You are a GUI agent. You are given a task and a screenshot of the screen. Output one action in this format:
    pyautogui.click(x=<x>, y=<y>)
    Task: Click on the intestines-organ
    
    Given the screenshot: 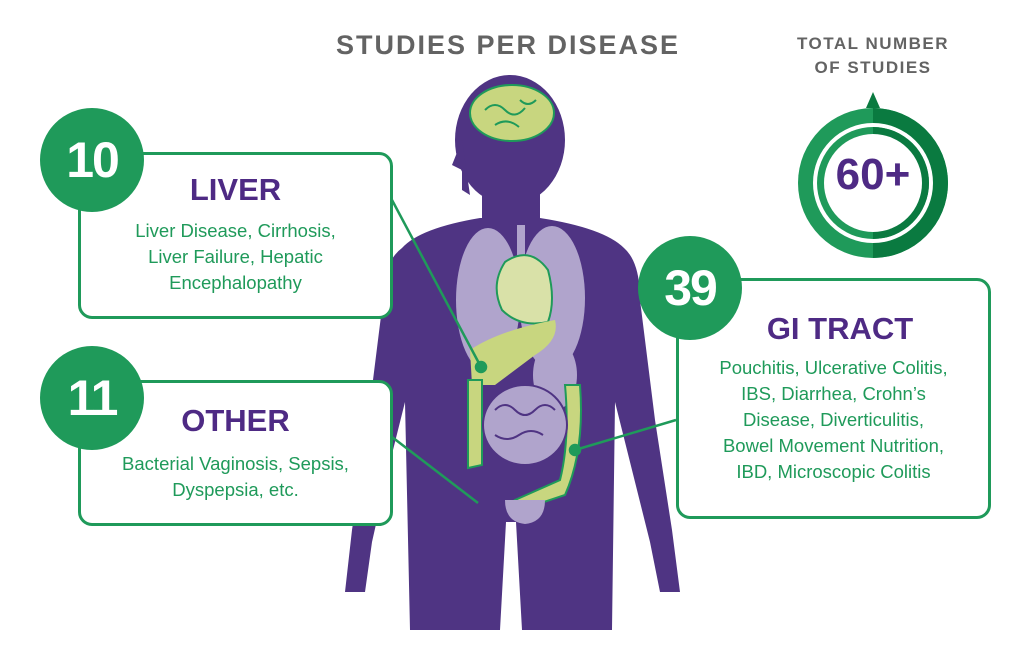 What is the action you would take?
    pyautogui.click(x=525, y=425)
    